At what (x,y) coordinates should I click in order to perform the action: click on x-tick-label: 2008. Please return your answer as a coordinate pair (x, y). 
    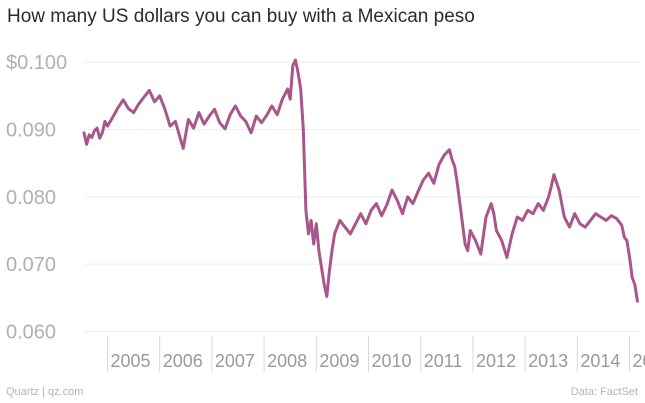
    Looking at the image, I should click on (287, 361).